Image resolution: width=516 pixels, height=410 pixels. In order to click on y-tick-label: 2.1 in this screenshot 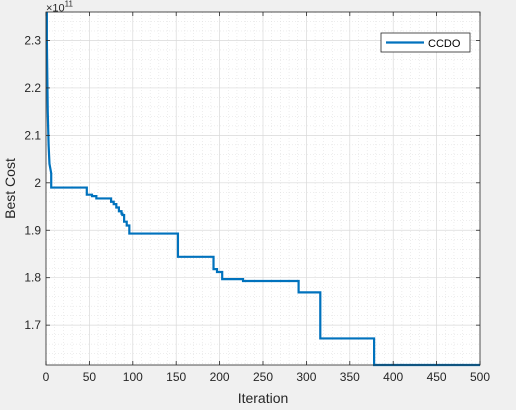, I will do `click(32, 135)`.